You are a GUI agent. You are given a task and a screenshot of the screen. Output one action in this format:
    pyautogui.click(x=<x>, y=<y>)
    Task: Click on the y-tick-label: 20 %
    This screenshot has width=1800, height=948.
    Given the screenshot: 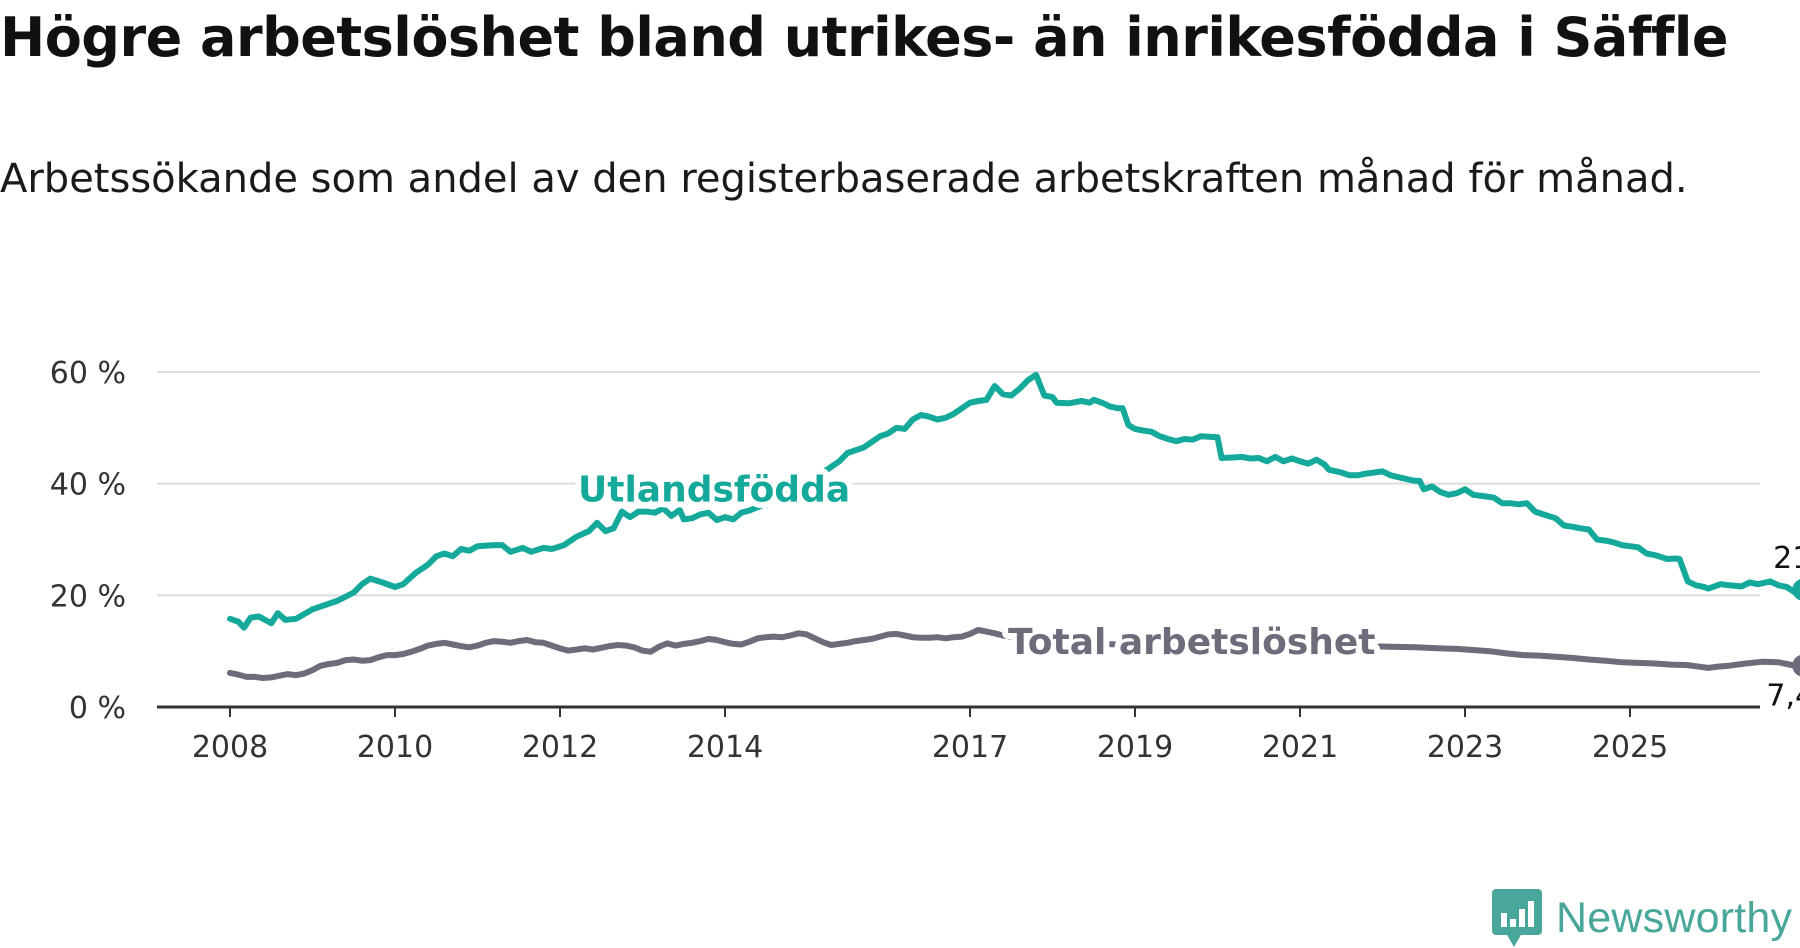 What is the action you would take?
    pyautogui.click(x=88, y=596)
    